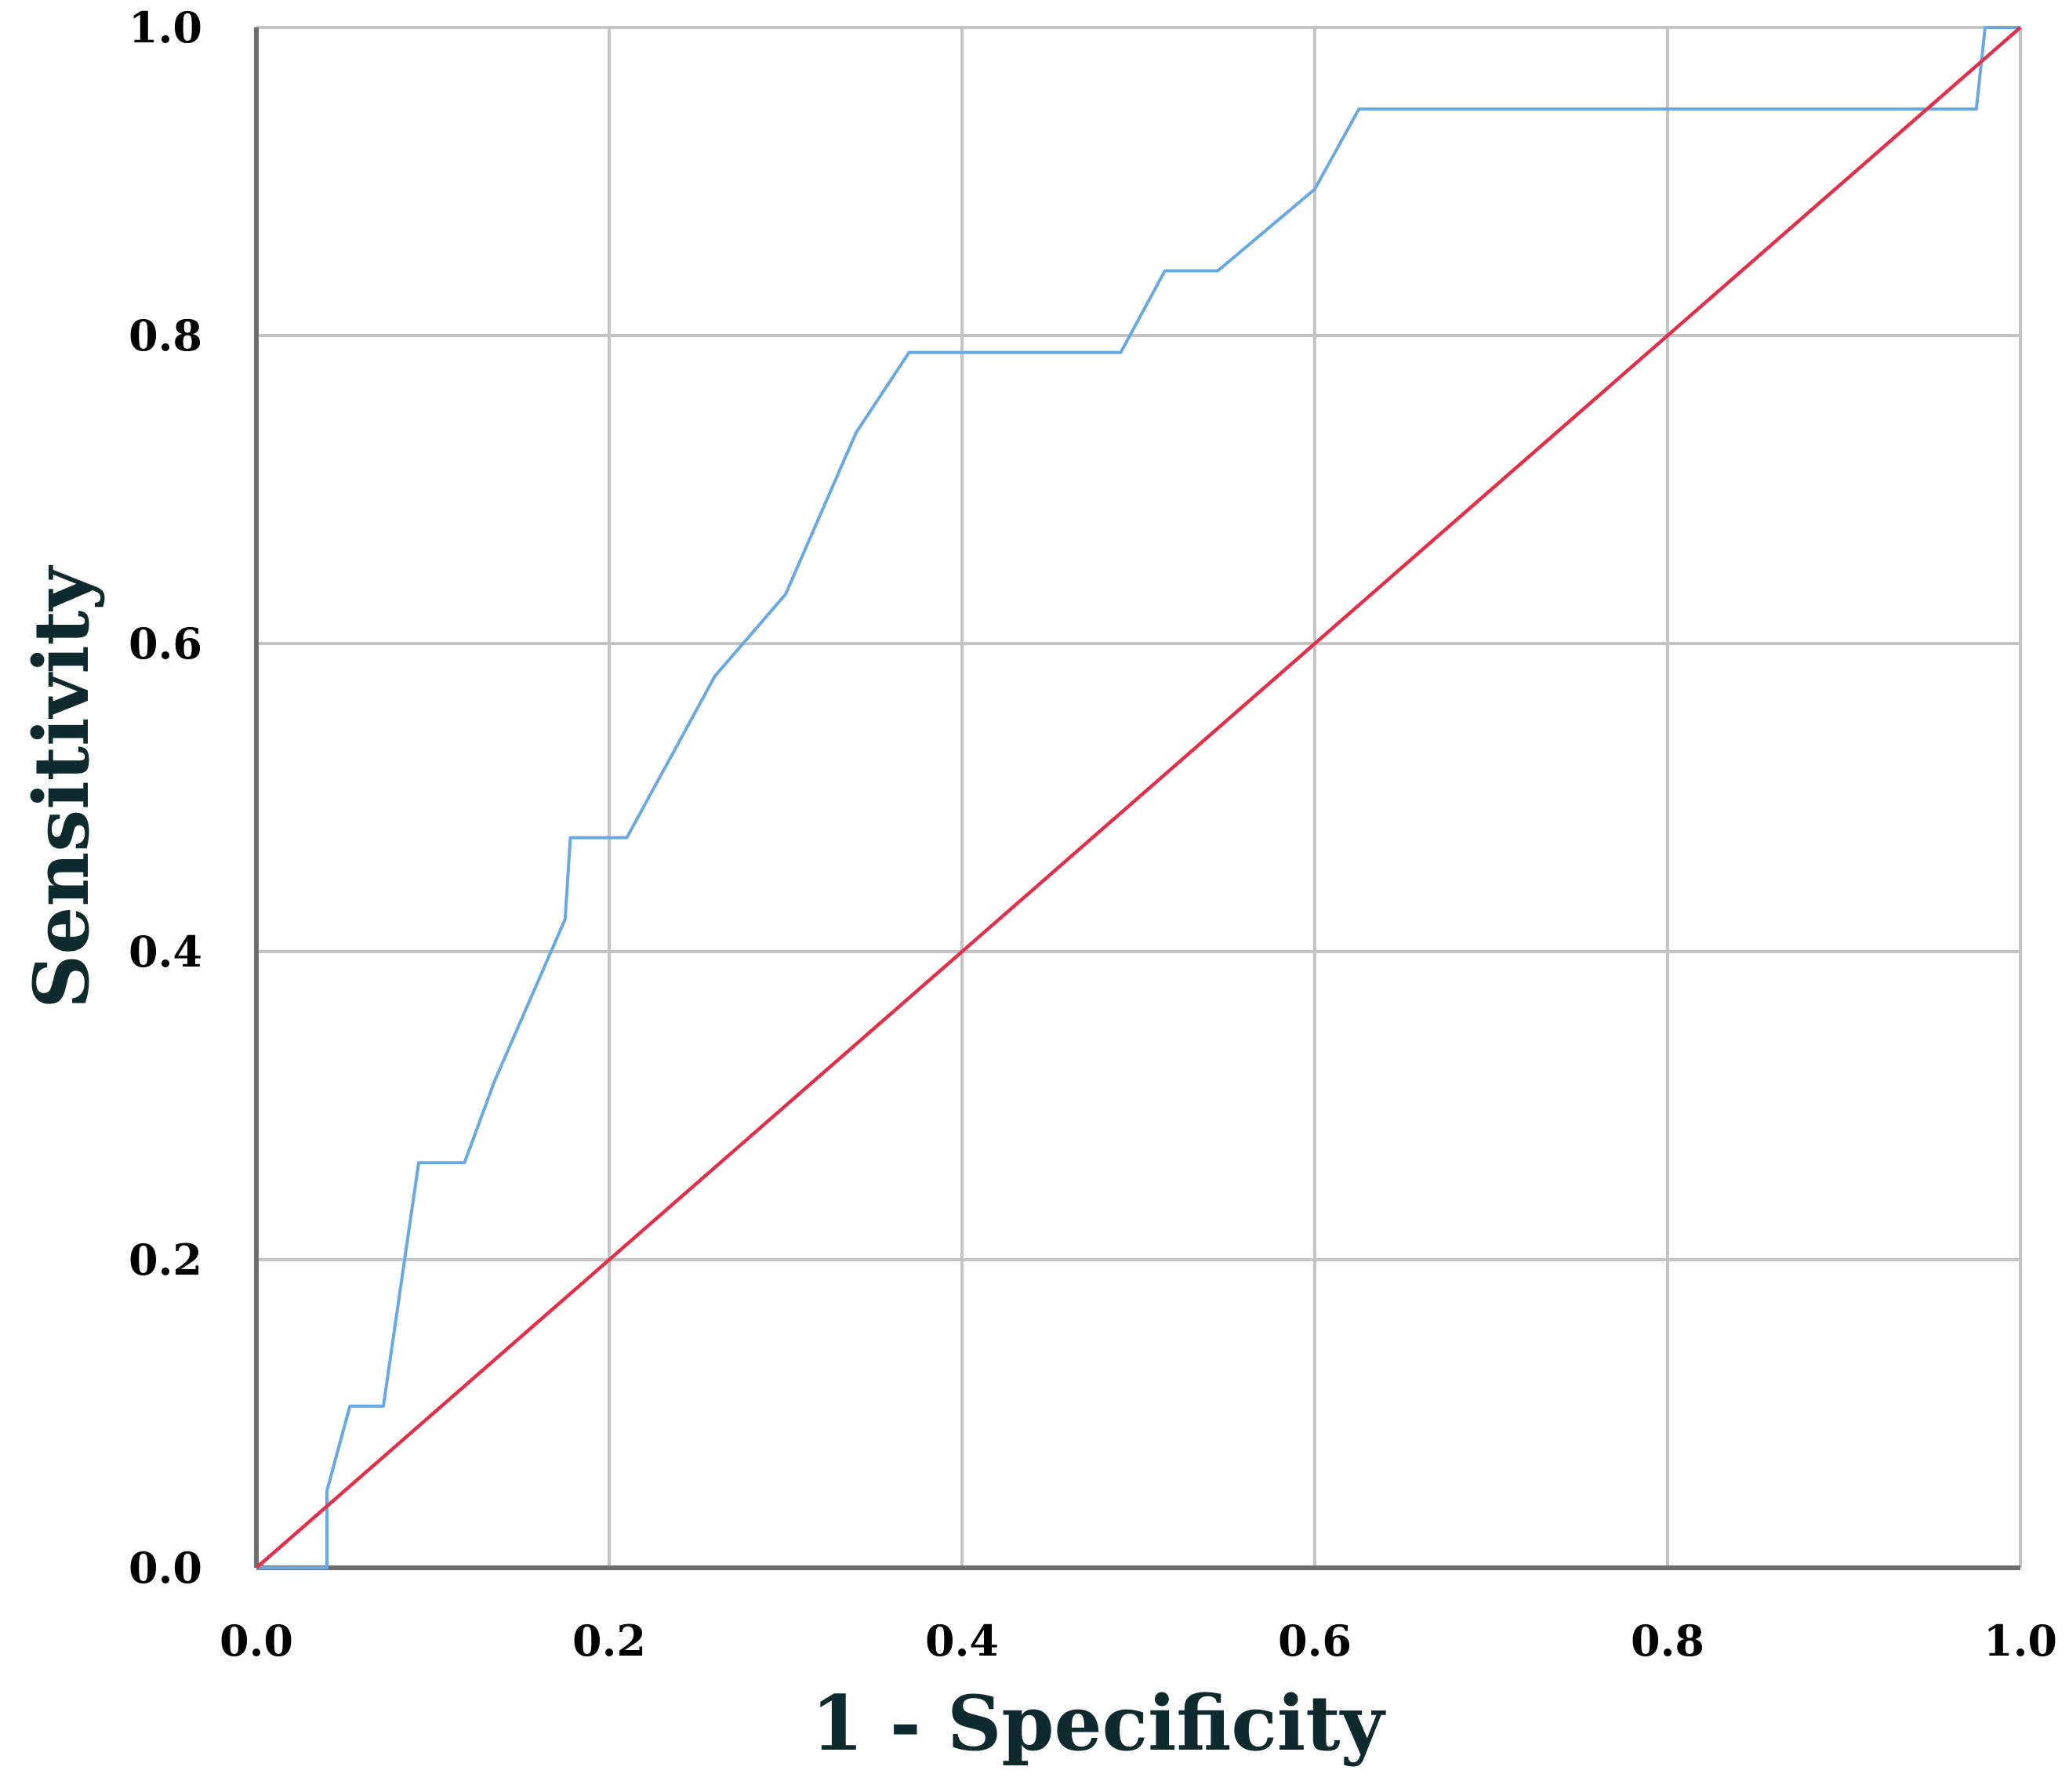  I want to click on x-tick-label: 0.4, so click(962, 1641).